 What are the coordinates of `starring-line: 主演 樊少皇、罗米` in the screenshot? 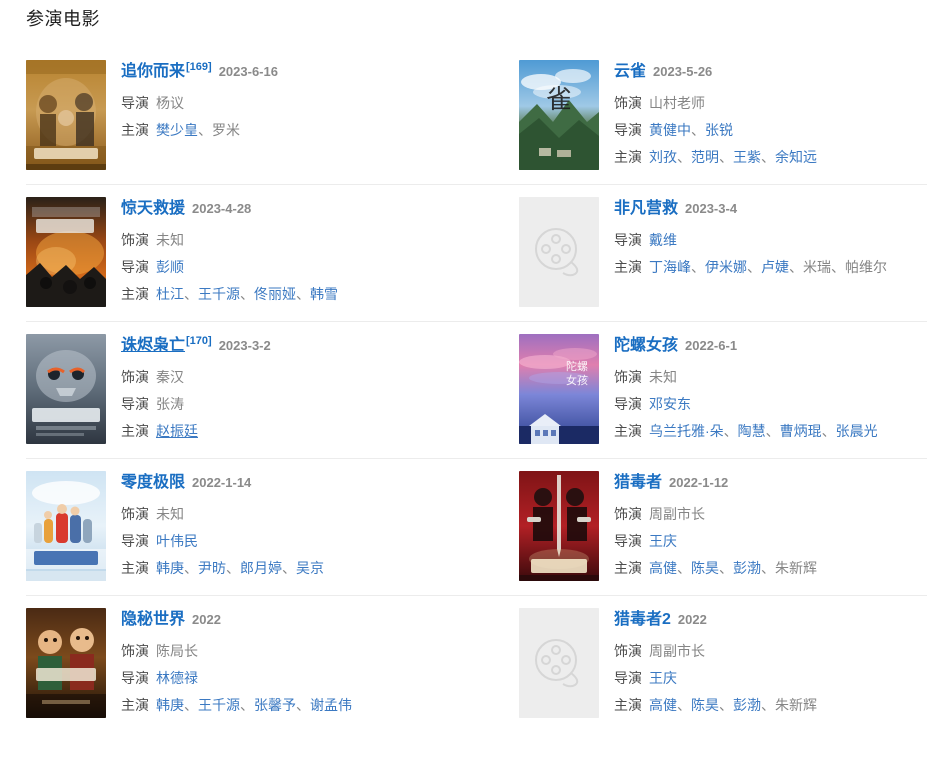 It's located at (320, 130).